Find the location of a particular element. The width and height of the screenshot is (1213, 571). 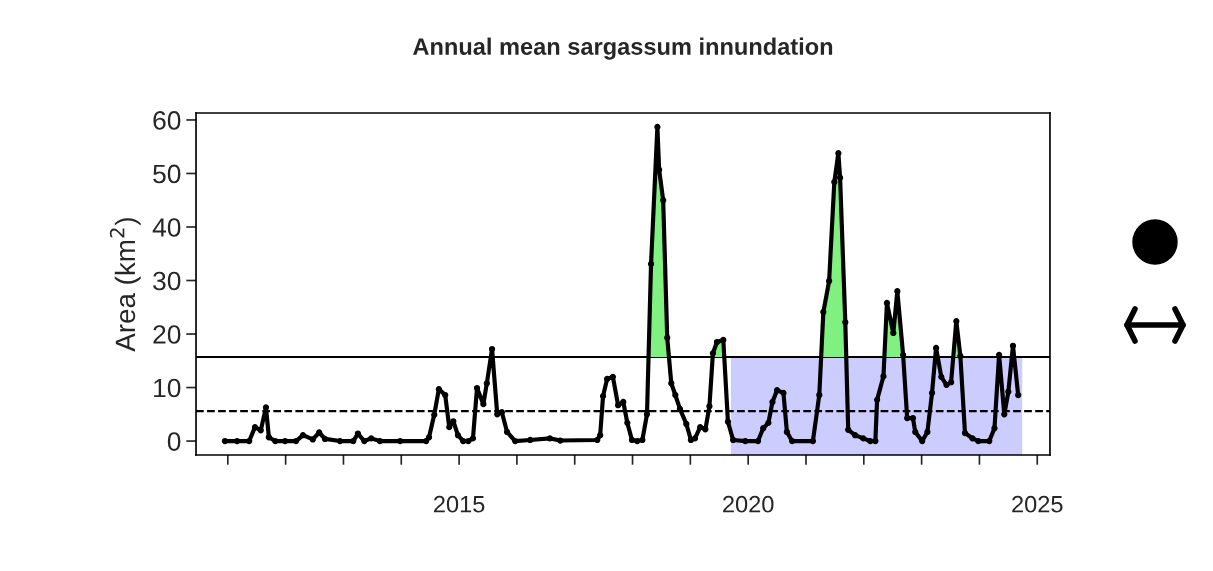

y-axis-title: Area (km$^{2}$) is located at coordinates (125, 285).